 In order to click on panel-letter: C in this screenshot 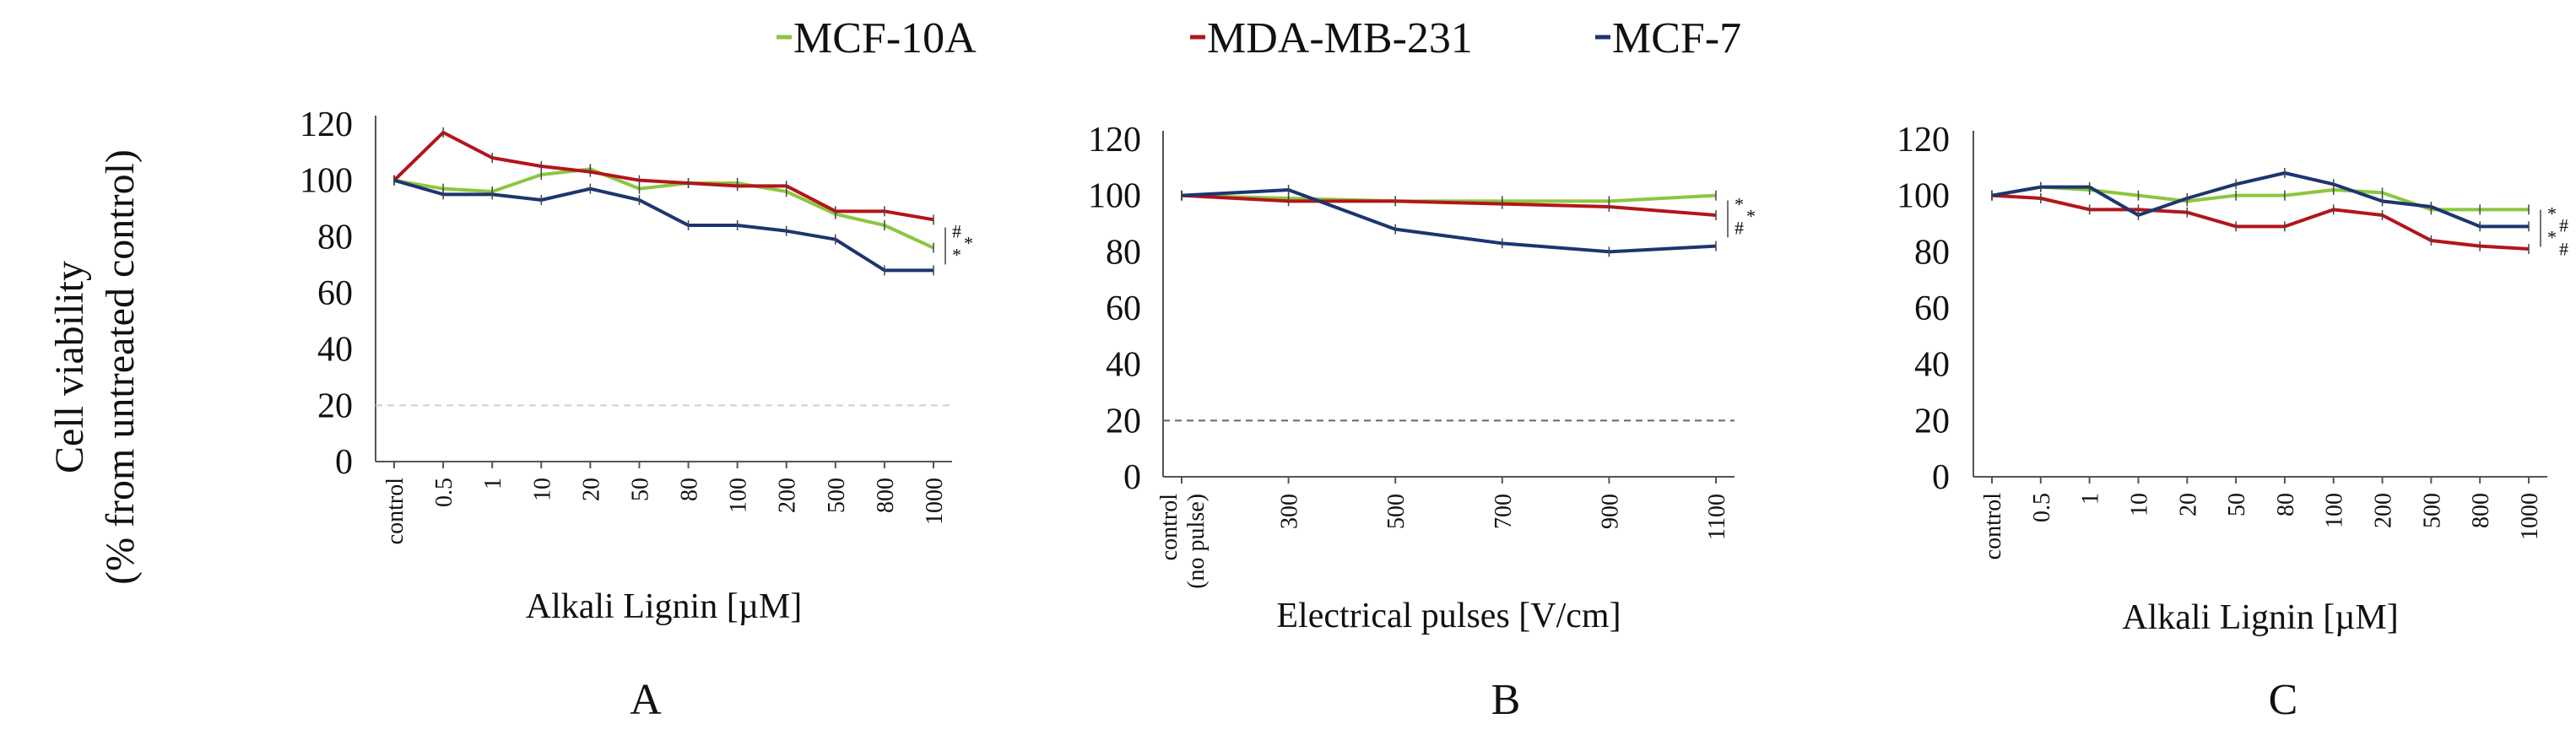, I will do `click(2283, 700)`.